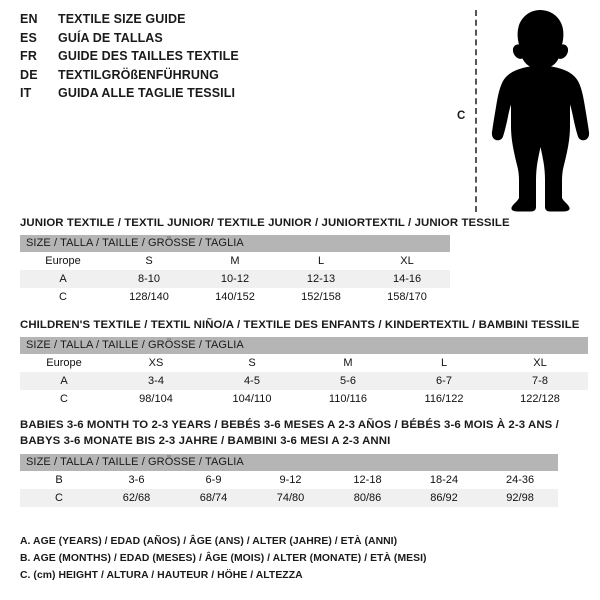  Describe the element at coordinates (444, 399) in the screenshot. I see `cell: 116/122` at that location.